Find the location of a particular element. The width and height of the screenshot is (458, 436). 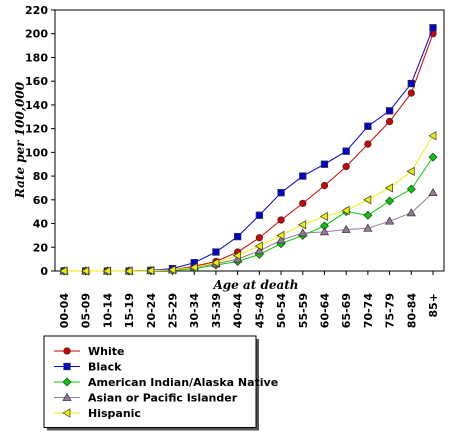

x-tick-label: 35-39 is located at coordinates (216, 310).